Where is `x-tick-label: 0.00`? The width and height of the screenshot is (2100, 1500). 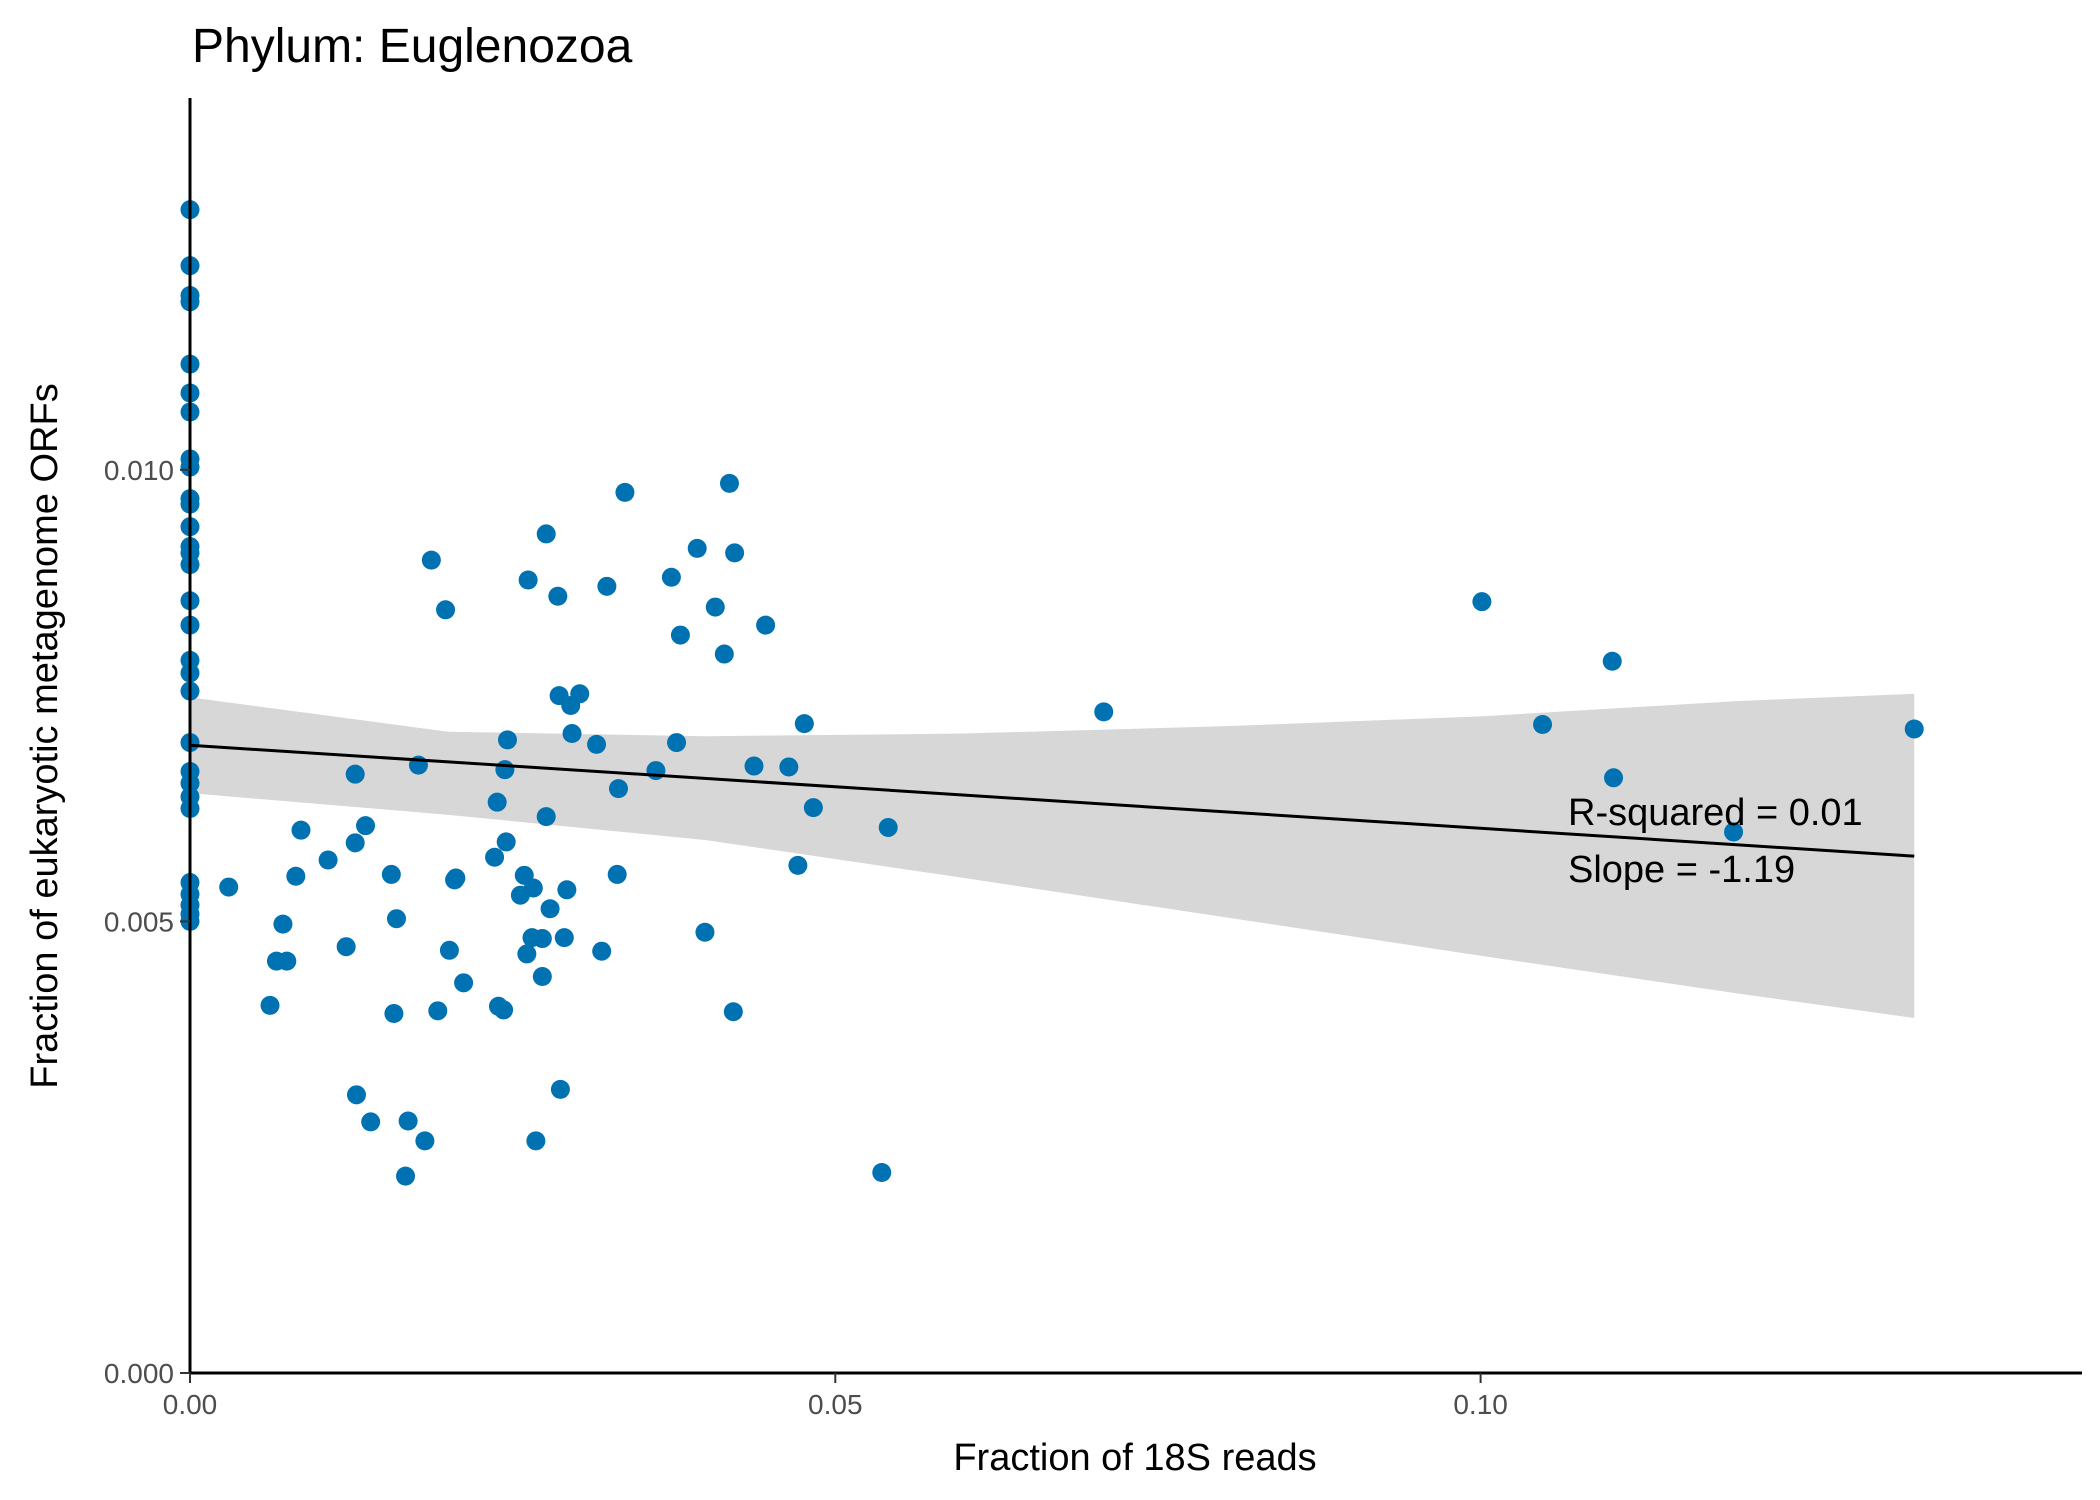
x-tick-label: 0.00 is located at coordinates (190, 1404).